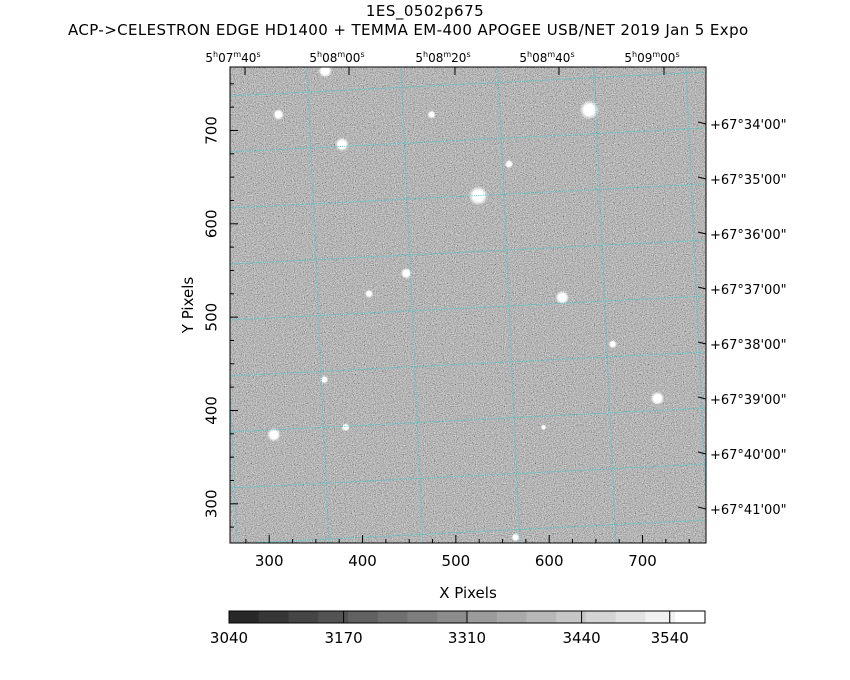 This screenshot has height=680, width=850. Describe the element at coordinates (336, 57) in the screenshot. I see `ra-tick-label-1: 5h08m00s` at that location.